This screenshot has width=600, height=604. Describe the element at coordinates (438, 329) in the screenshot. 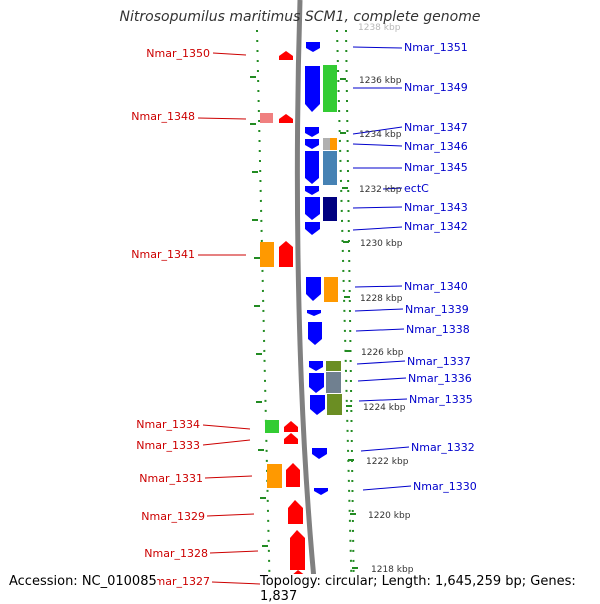

I see `gene-label-nmar-1338: Nmar_1338` at that location.